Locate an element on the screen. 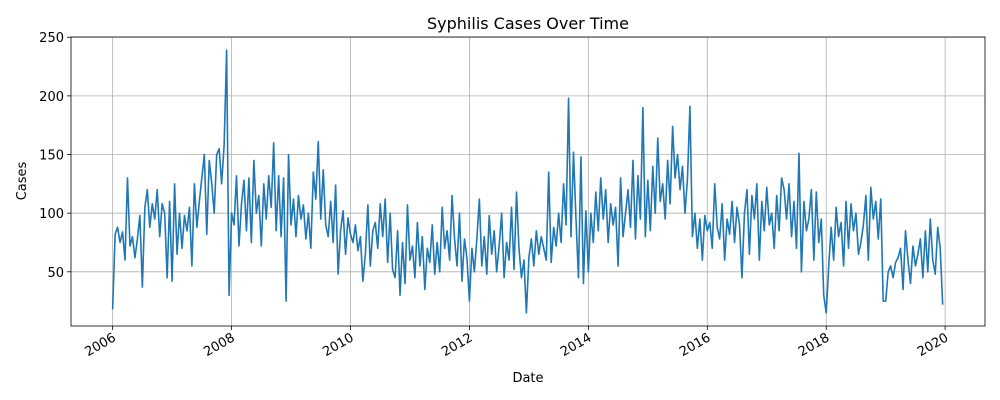 The width and height of the screenshot is (1000, 400). y-axis-label: Cases is located at coordinates (22, 180).